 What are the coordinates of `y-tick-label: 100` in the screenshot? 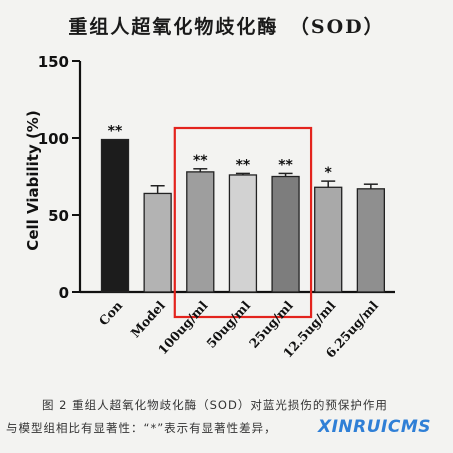 It's located at (53, 139).